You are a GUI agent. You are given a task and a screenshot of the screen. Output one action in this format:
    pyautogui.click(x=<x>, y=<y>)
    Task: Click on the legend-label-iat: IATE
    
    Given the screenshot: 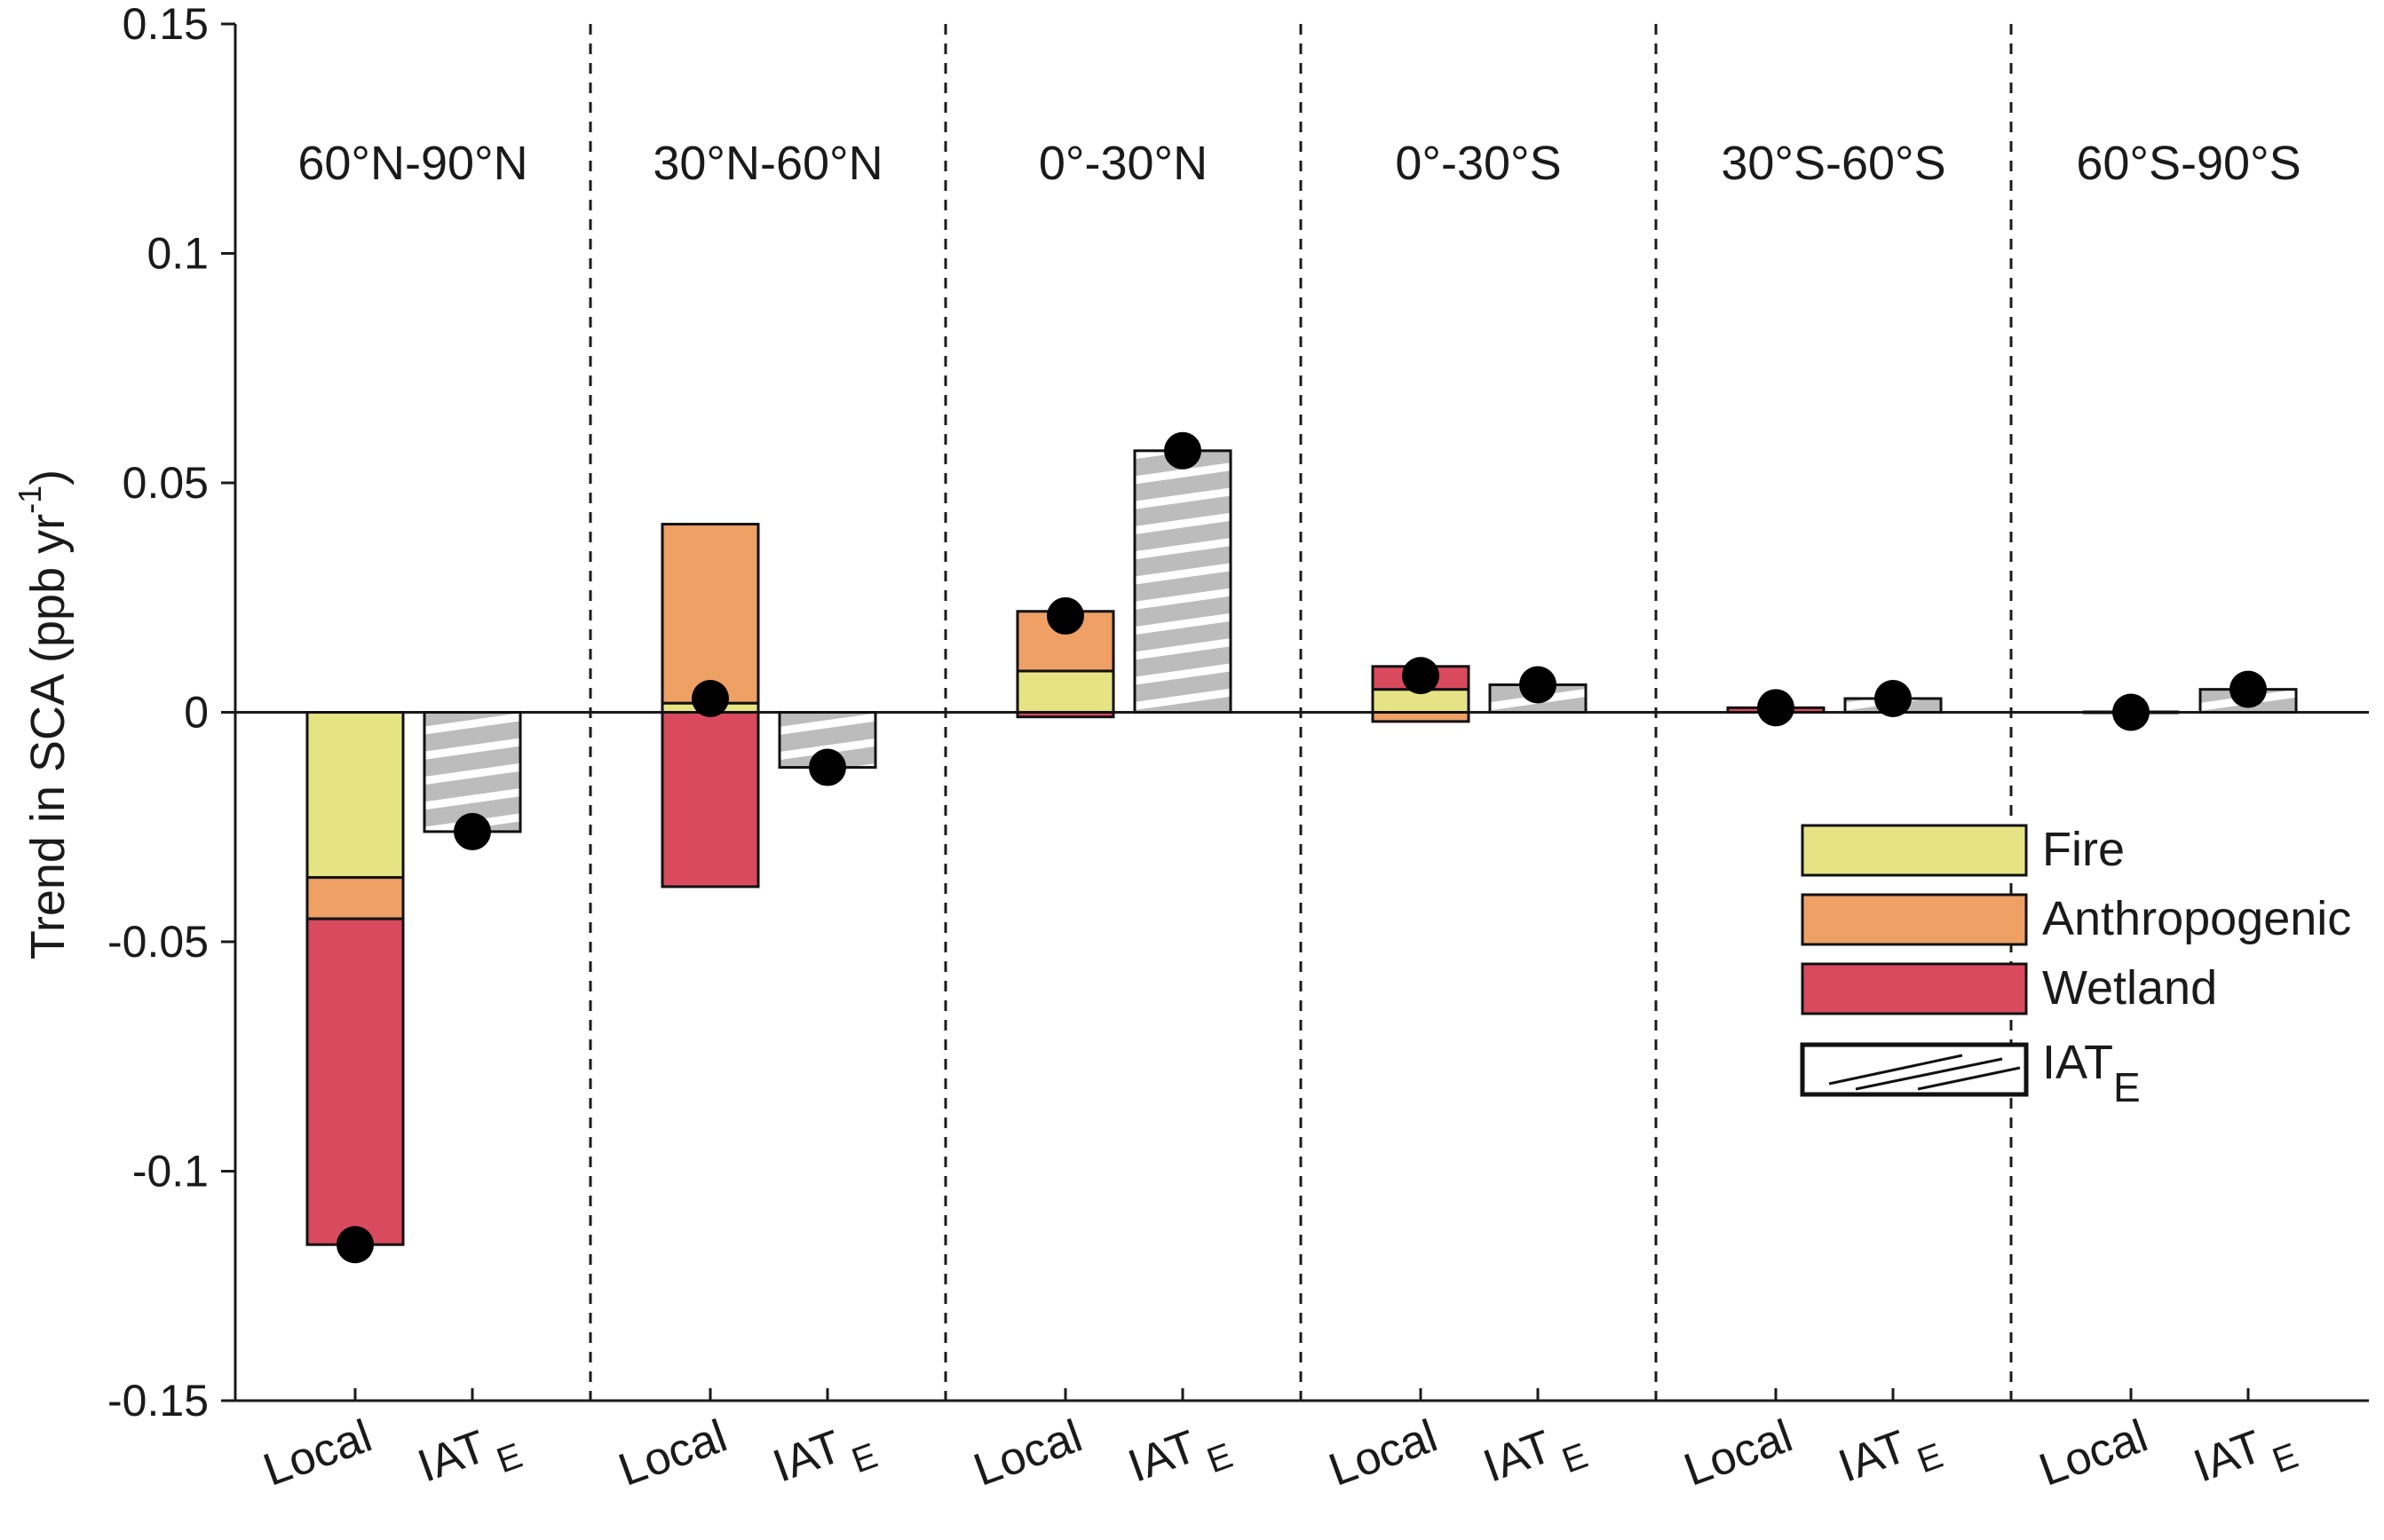 What is the action you would take?
    pyautogui.click(x=2091, y=1073)
    